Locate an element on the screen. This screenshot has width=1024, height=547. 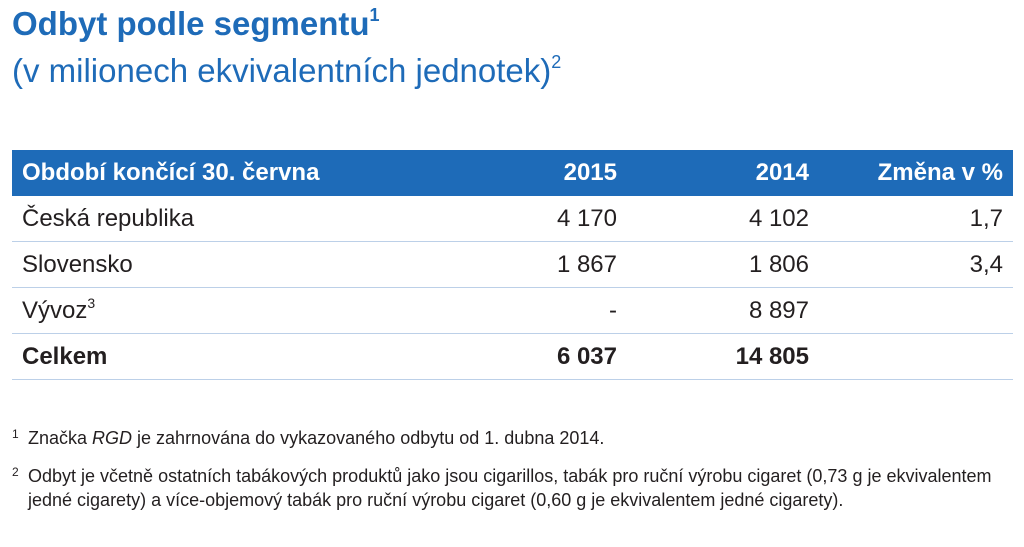
total-value-2014: 14 805 is located at coordinates (772, 356).